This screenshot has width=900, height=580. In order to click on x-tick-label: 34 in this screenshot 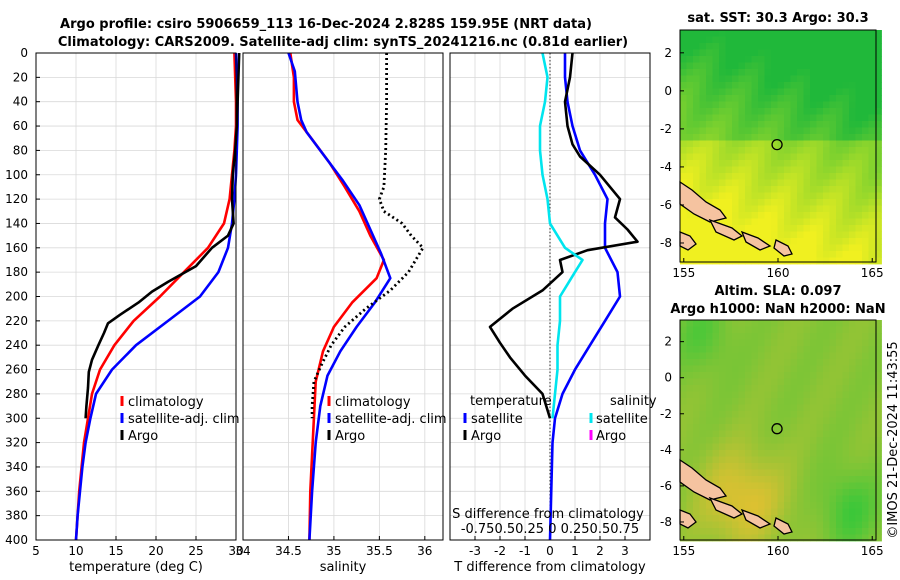, I will do `click(242, 551)`.